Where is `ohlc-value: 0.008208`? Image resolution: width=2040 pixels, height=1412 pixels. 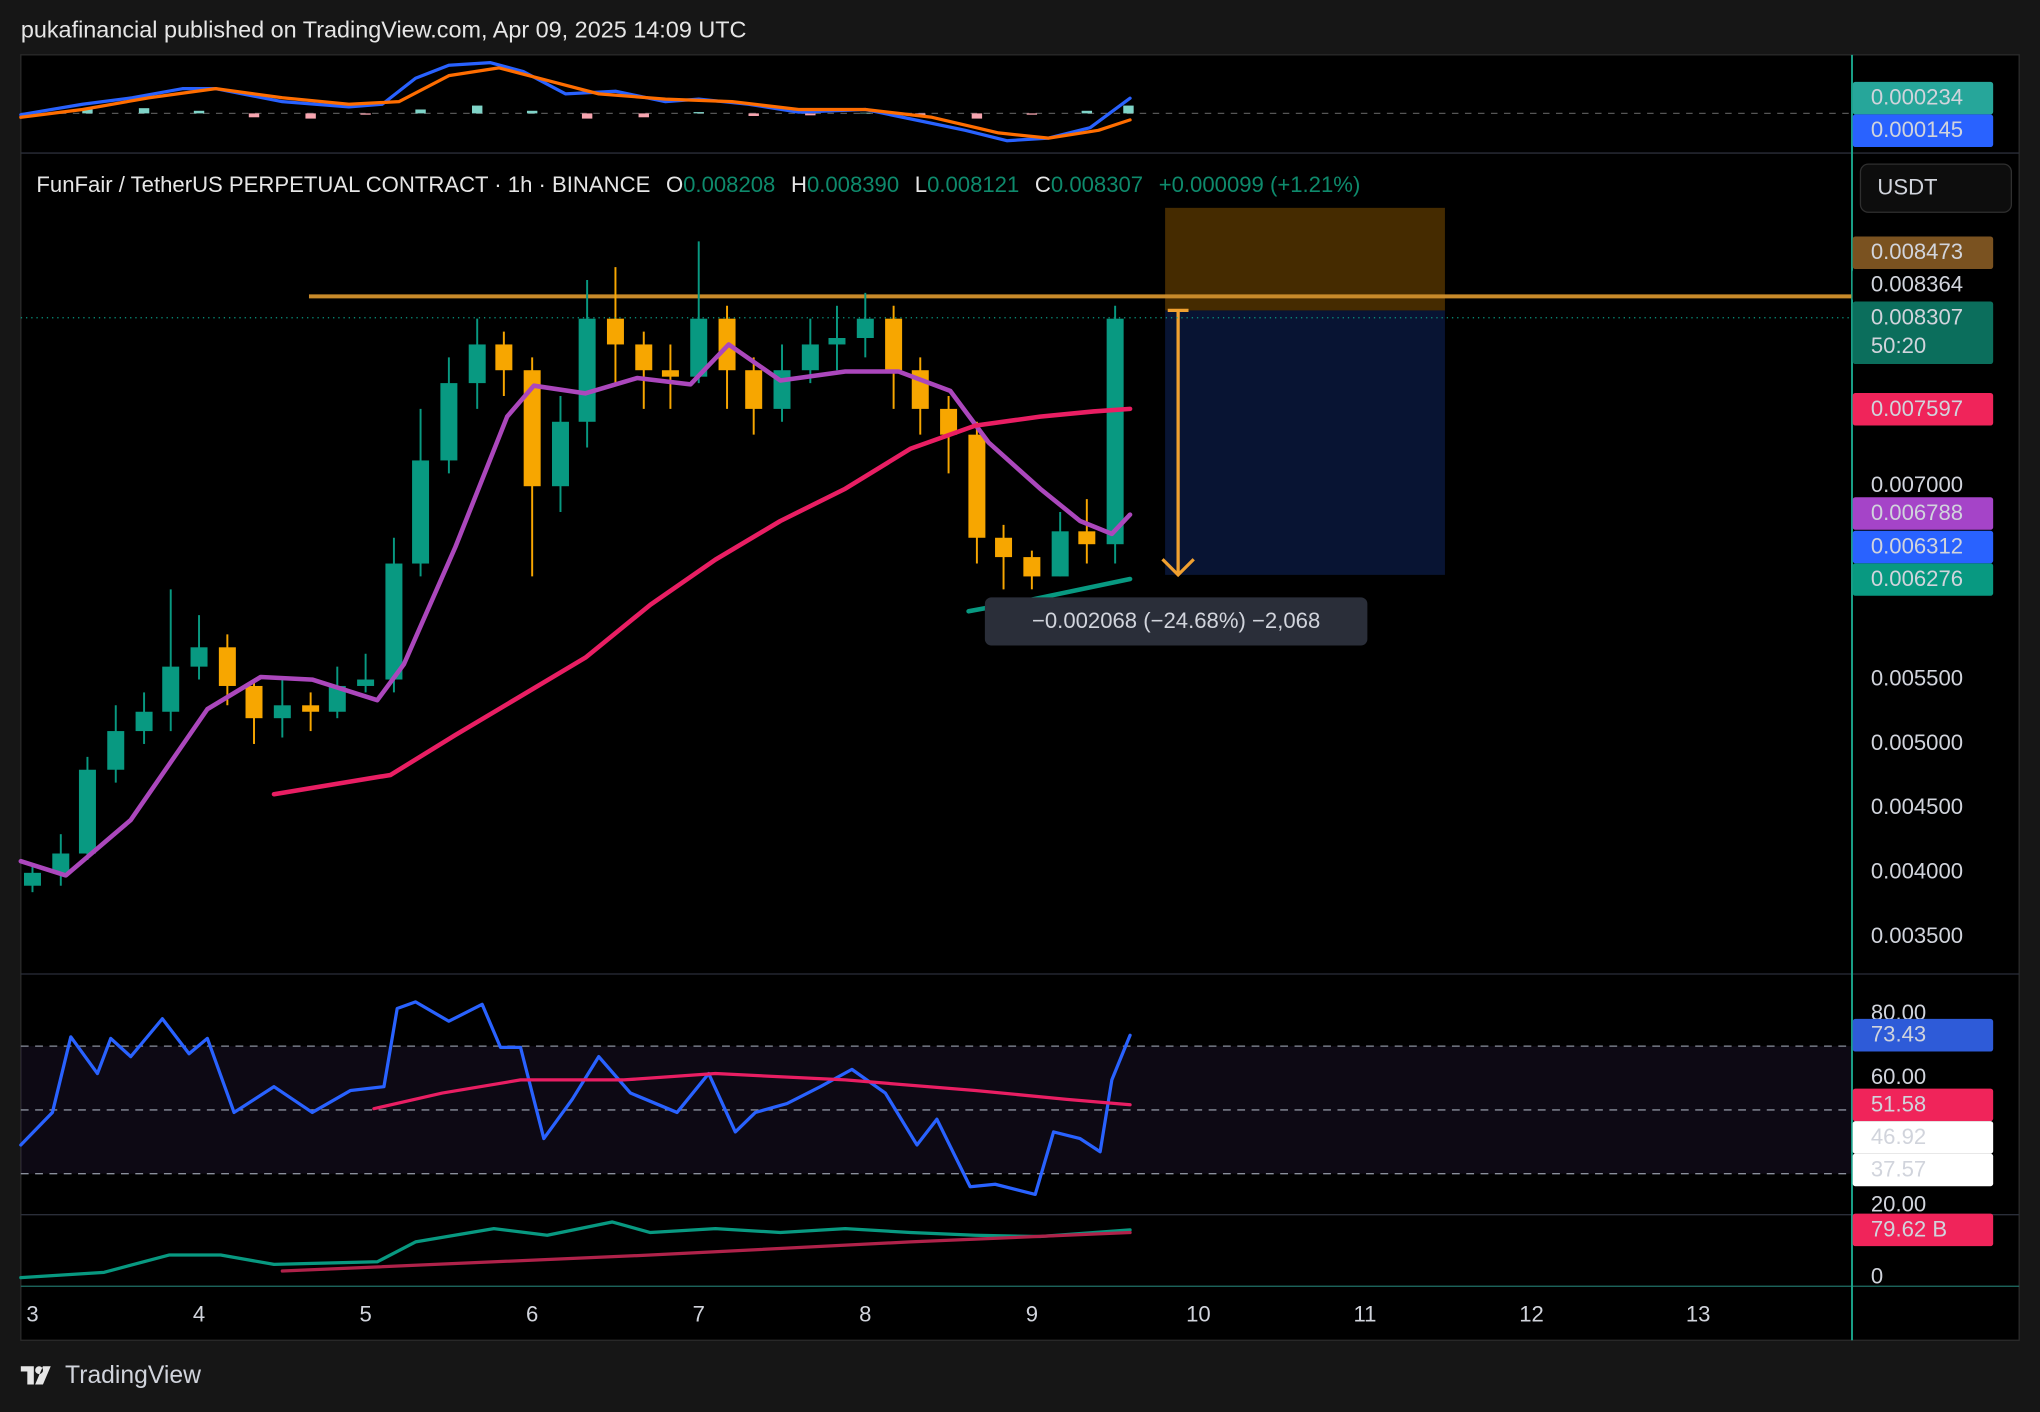
ohlc-value: 0.008208 is located at coordinates (729, 184).